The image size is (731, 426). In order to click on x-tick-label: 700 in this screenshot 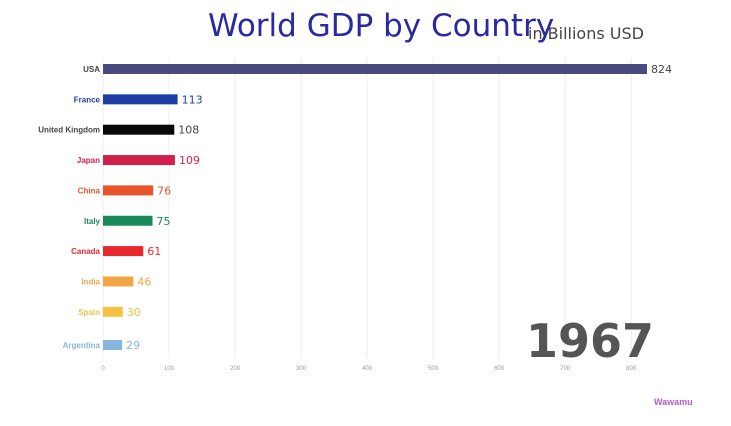, I will do `click(565, 369)`.